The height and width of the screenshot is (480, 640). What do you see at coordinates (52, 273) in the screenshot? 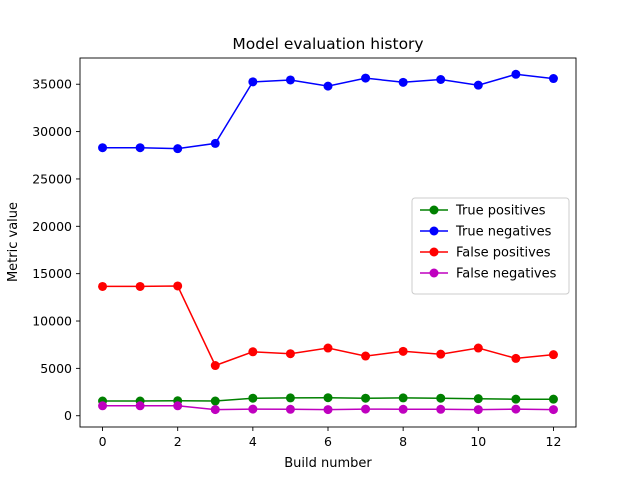
I see `y-tick-label: 15000` at bounding box center [52, 273].